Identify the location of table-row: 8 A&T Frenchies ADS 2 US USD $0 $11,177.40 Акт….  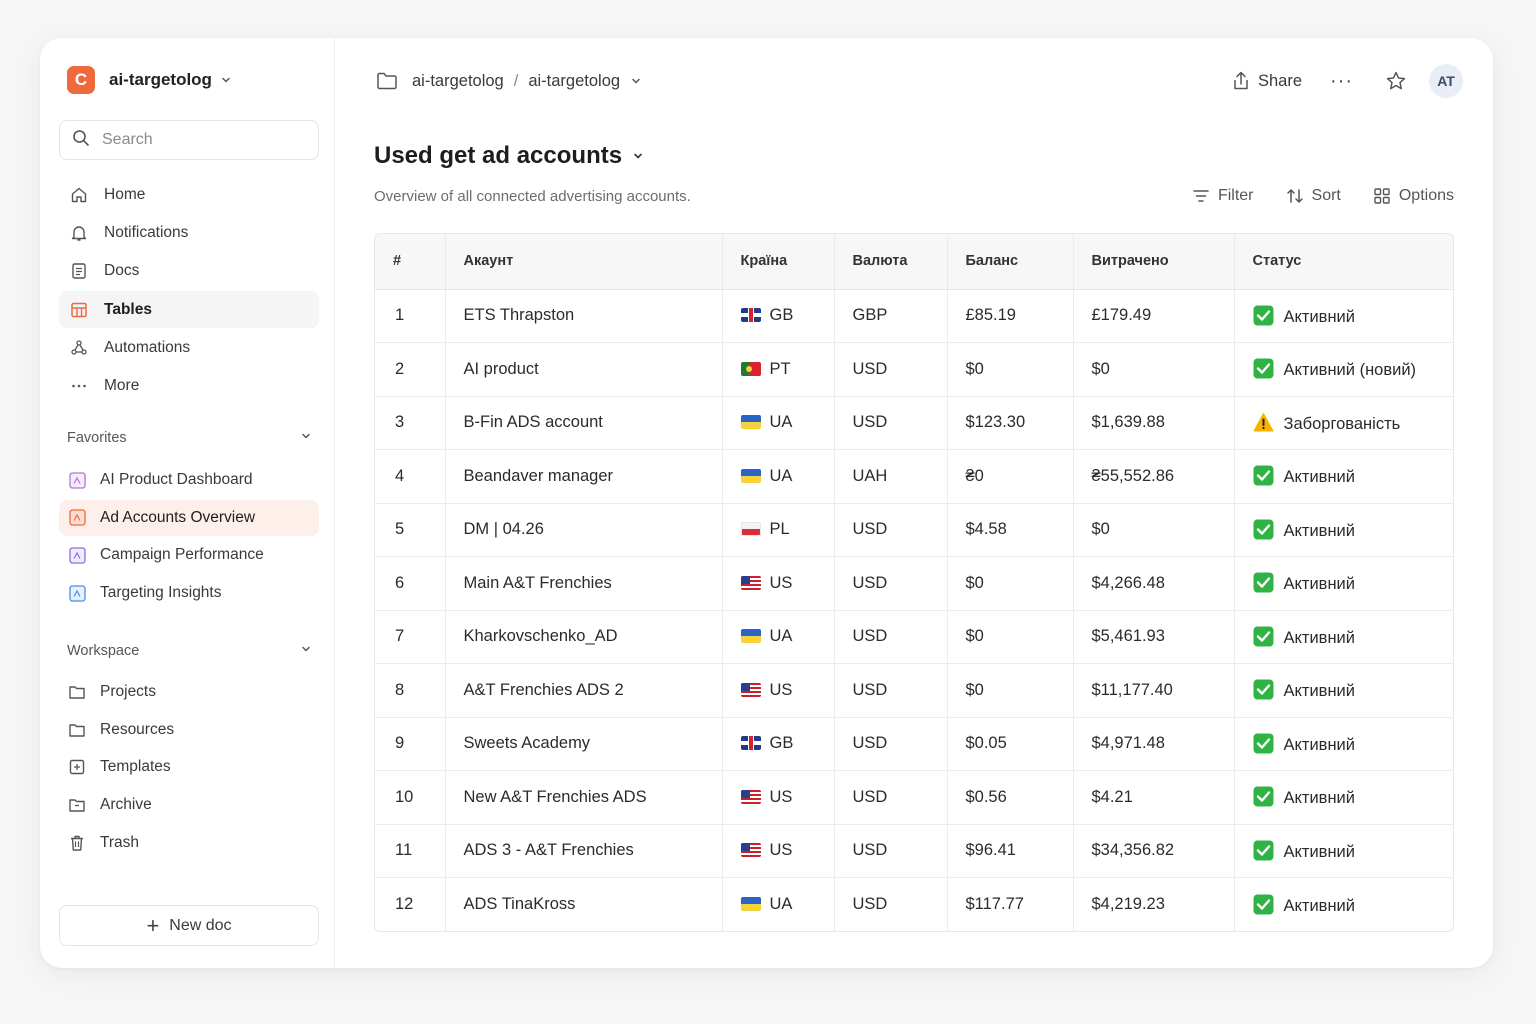
(914, 690).